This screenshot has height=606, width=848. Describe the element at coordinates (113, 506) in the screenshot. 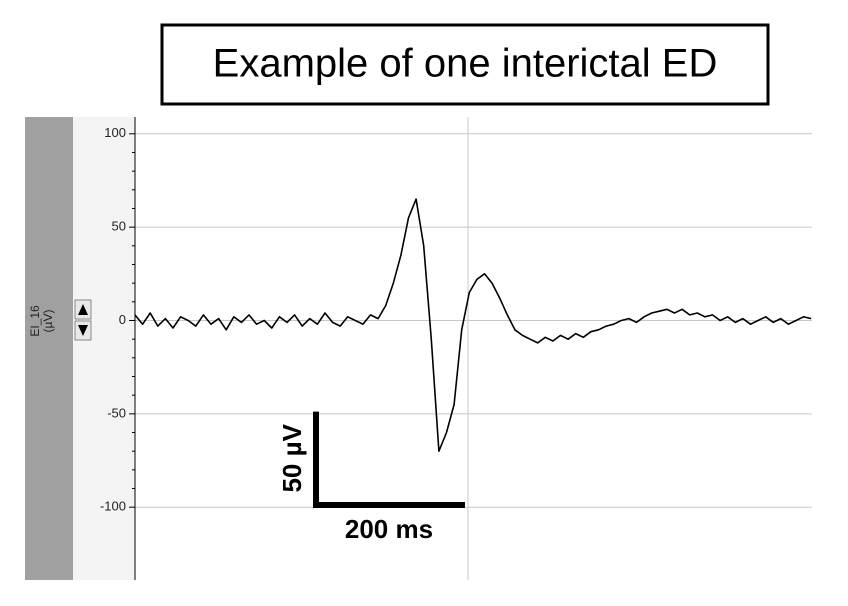

I see `y-tick-label: -100` at that location.